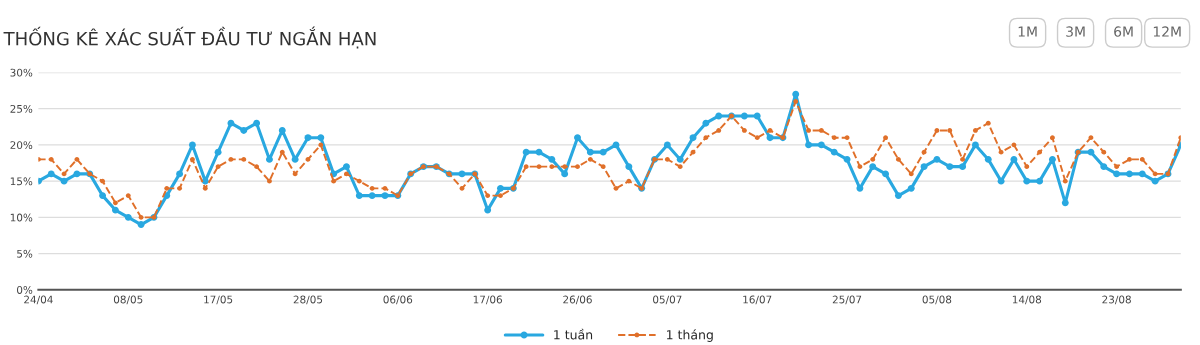 This screenshot has width=1200, height=345. Describe the element at coordinates (667, 300) in the screenshot. I see `x-tick-label: 05/07` at that location.